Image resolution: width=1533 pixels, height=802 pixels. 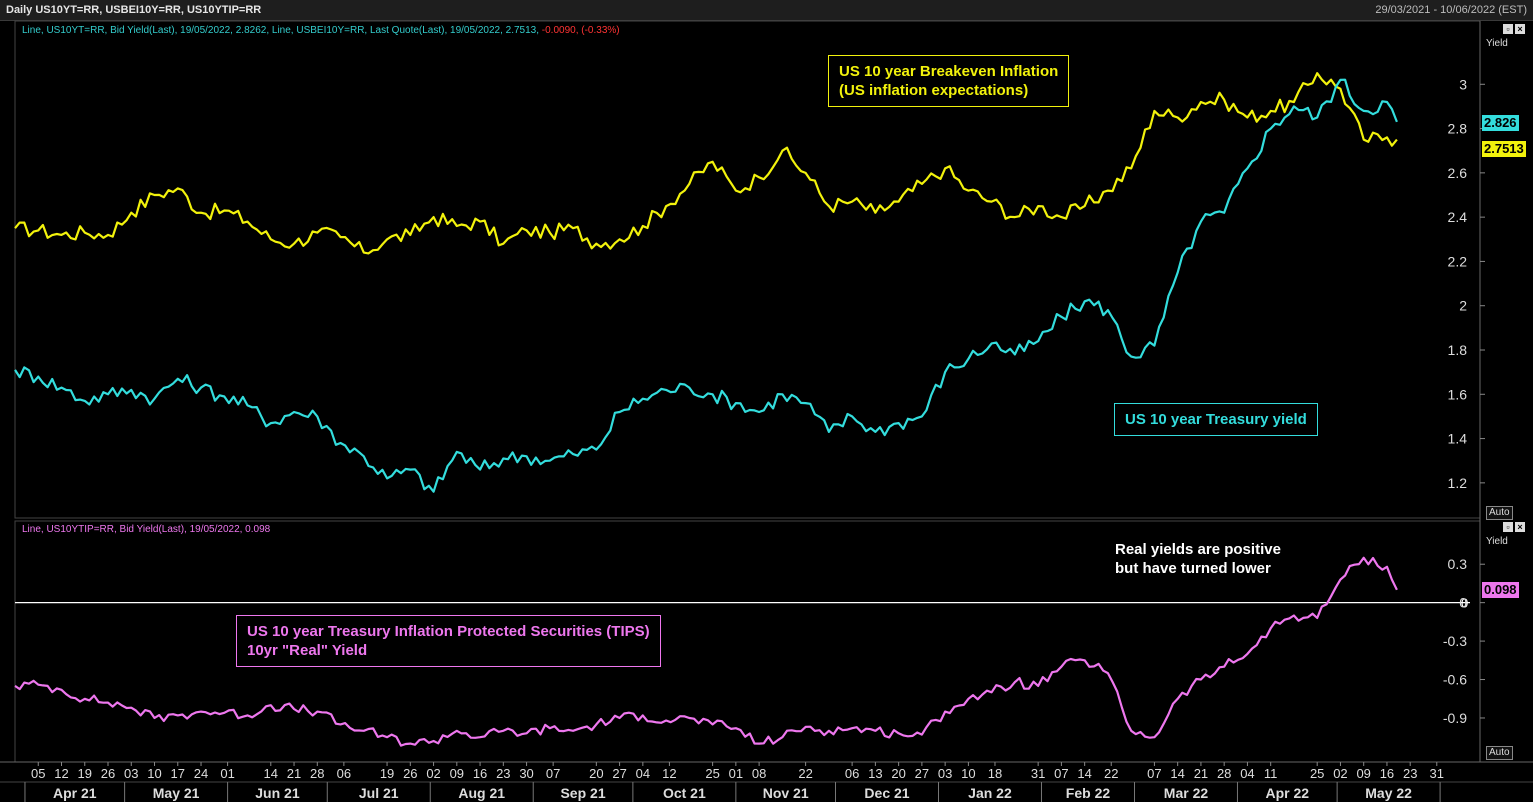 What do you see at coordinates (1088, 793) in the screenshot?
I see `month-label: Feb 22` at bounding box center [1088, 793].